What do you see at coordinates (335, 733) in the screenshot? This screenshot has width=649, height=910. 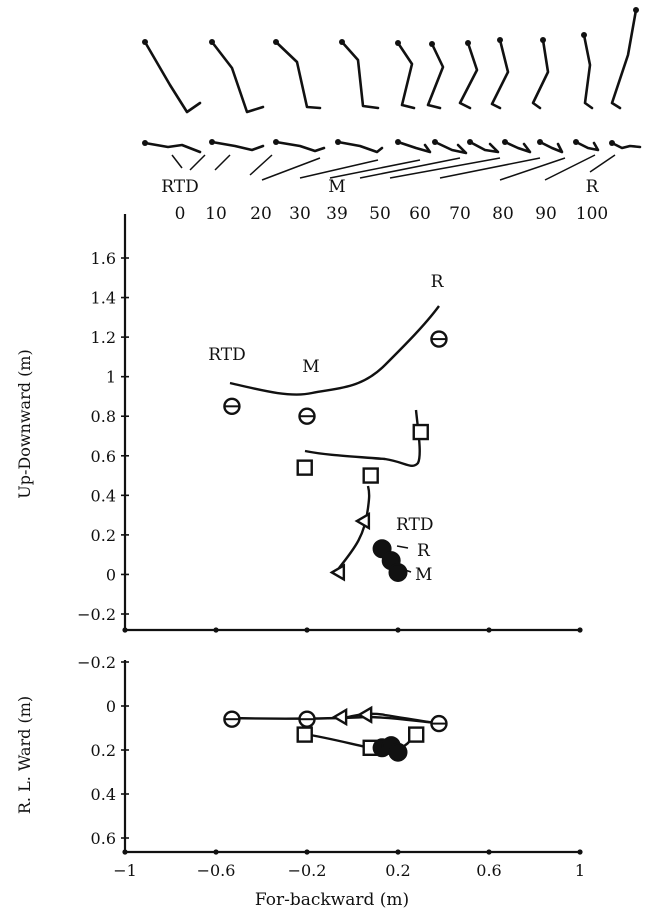 I see `rl-ward-series` at bounding box center [335, 733].